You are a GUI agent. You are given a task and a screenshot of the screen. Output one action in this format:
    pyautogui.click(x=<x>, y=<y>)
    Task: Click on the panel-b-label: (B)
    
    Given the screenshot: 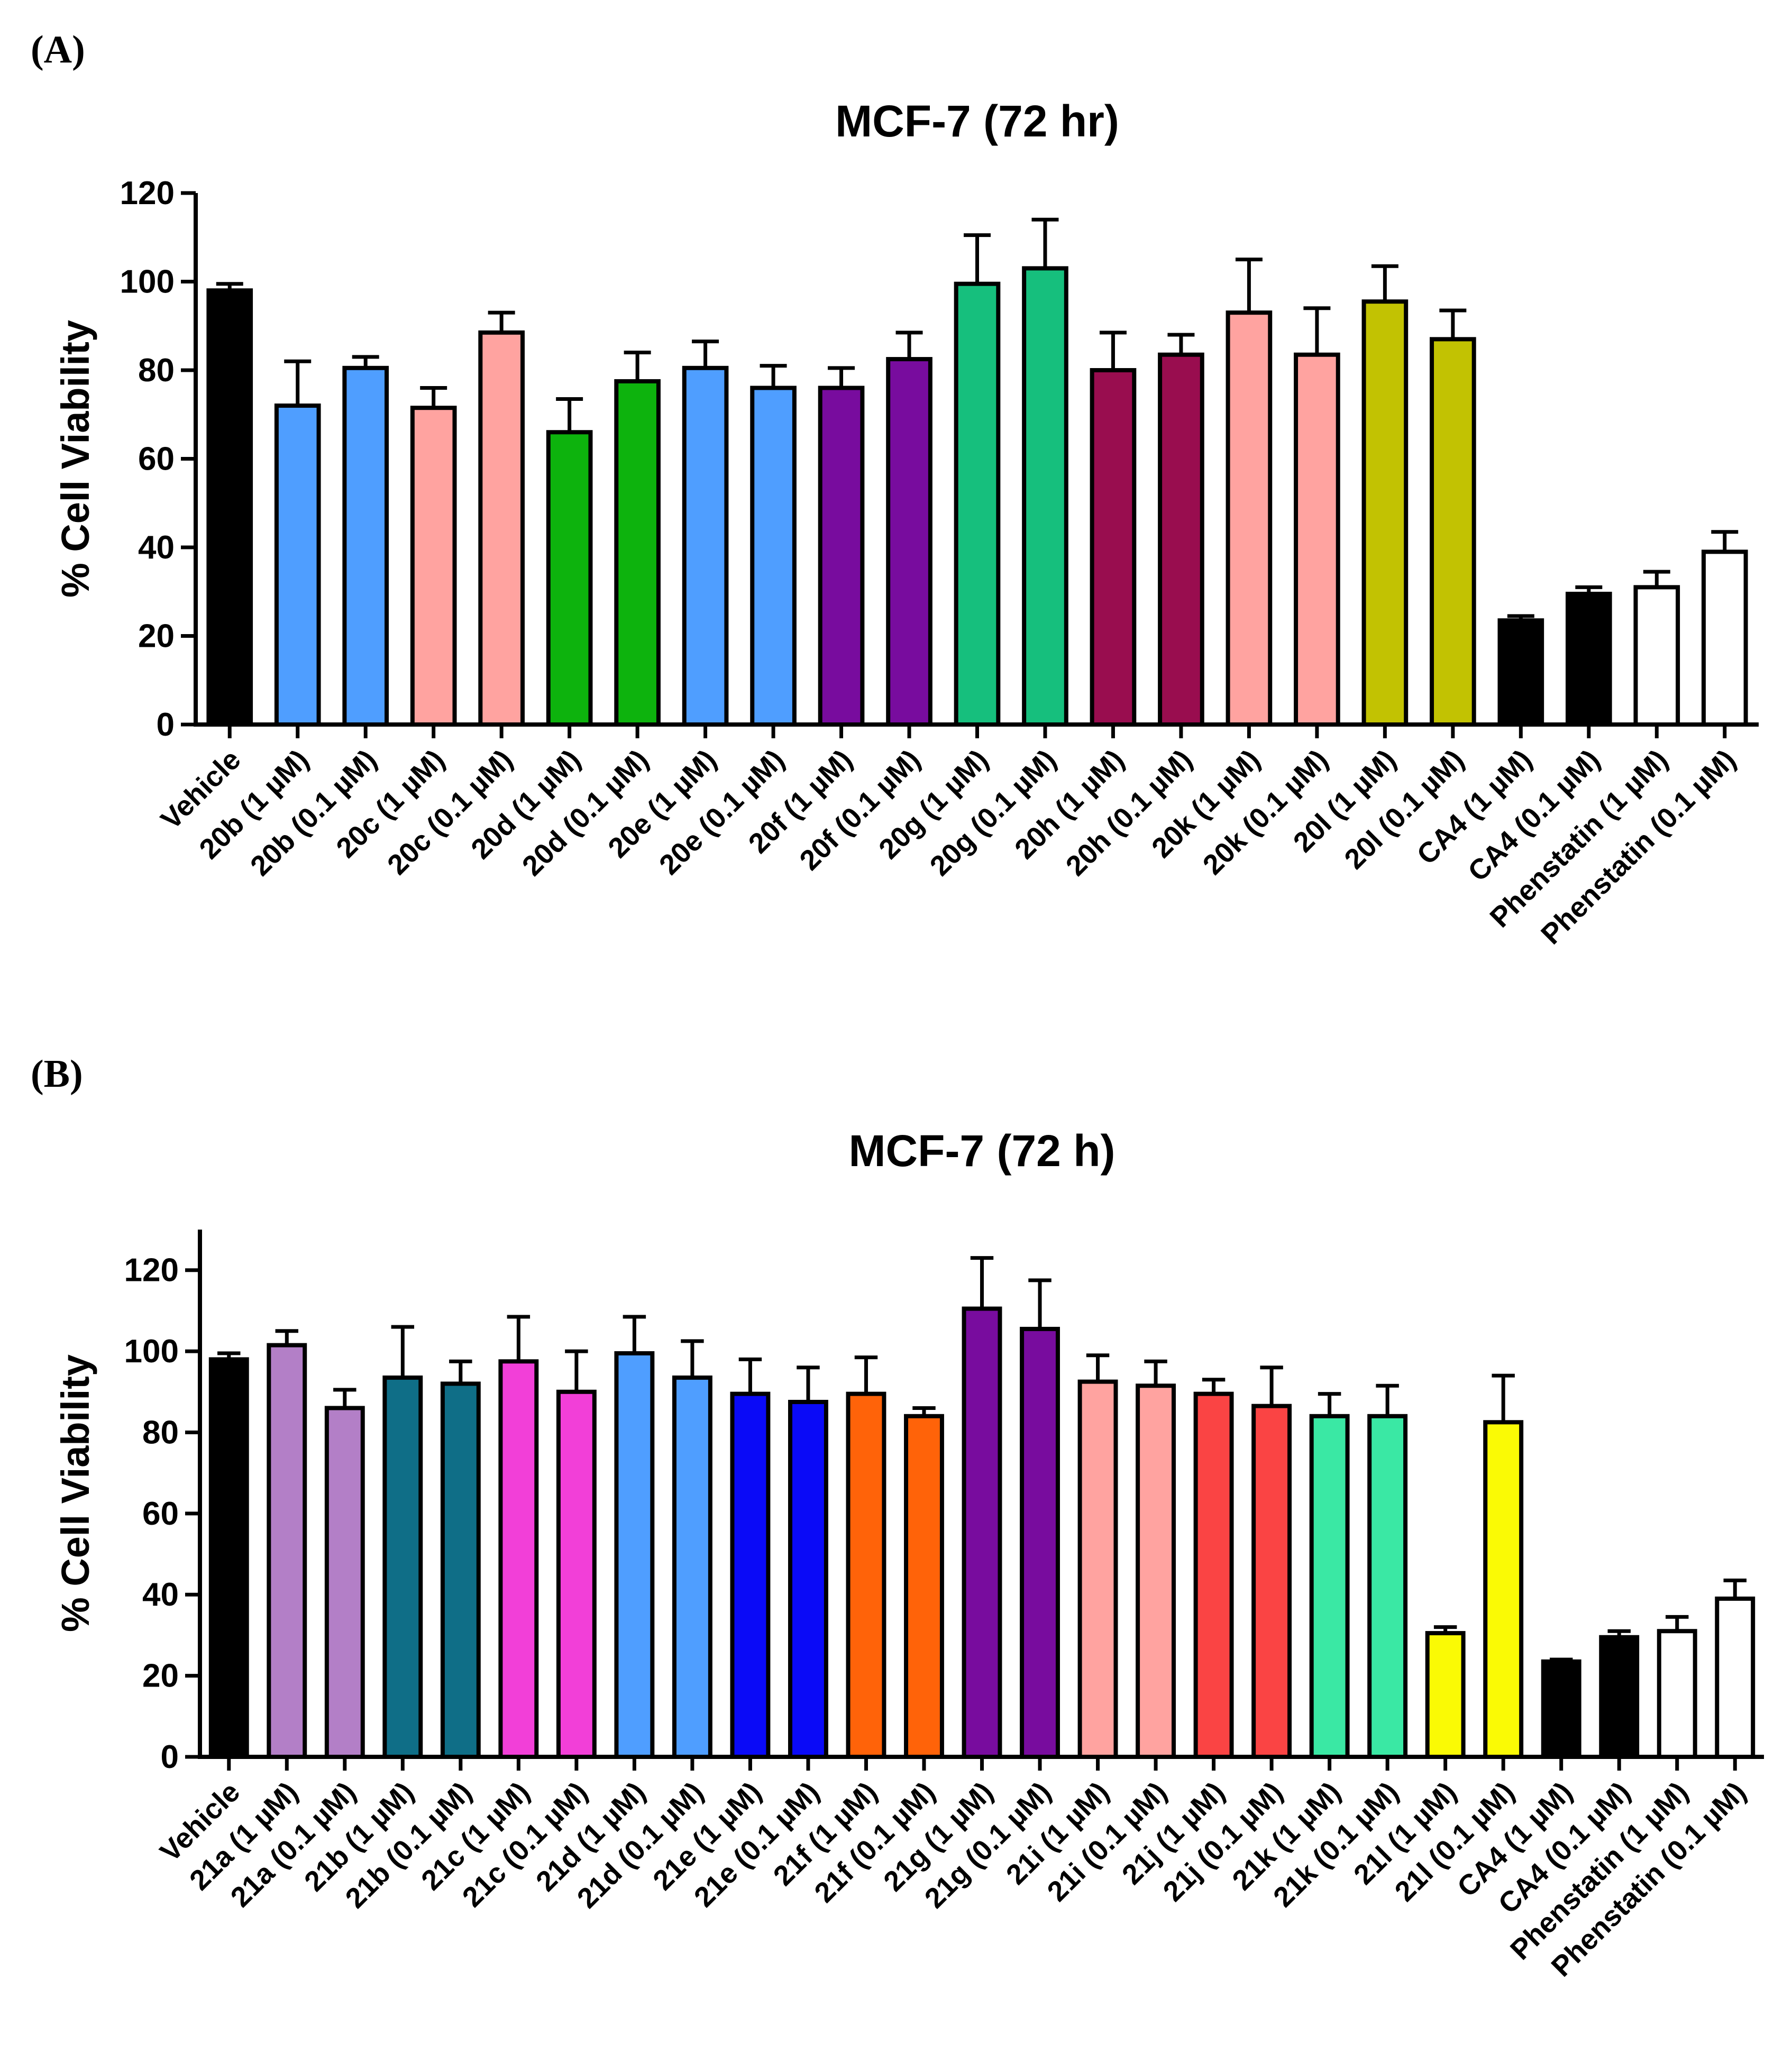 What is the action you would take?
    pyautogui.click(x=57, y=1074)
    